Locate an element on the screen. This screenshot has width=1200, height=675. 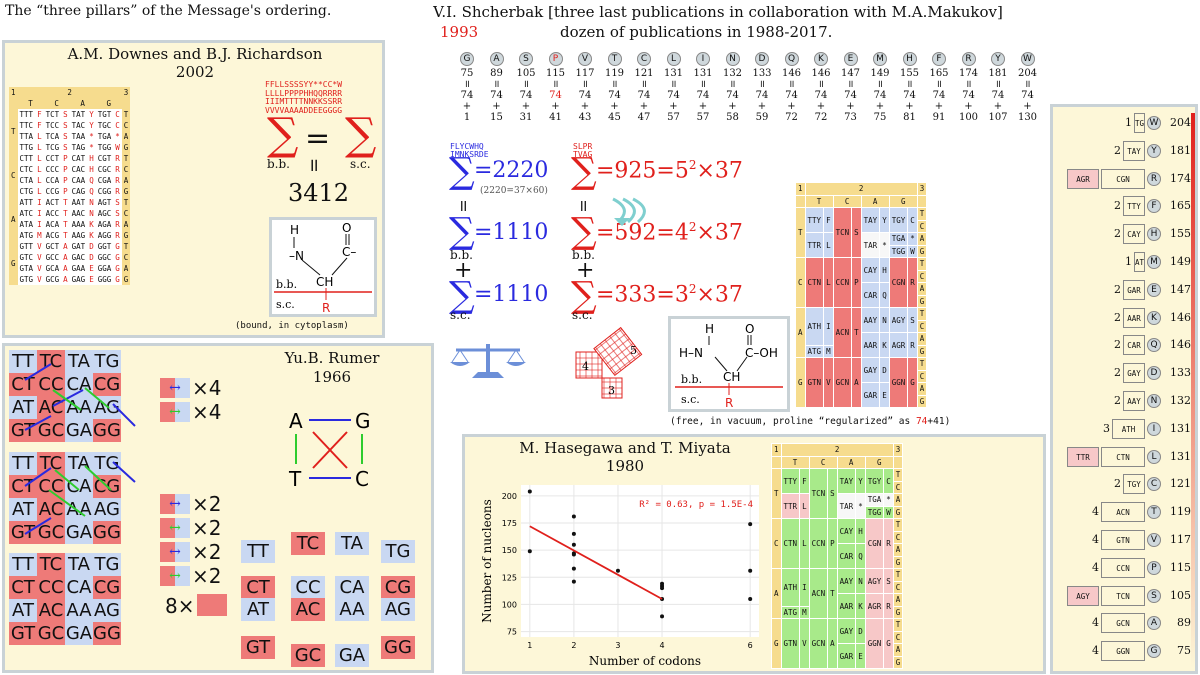
codon-count: 2 is located at coordinates (1117, 400).